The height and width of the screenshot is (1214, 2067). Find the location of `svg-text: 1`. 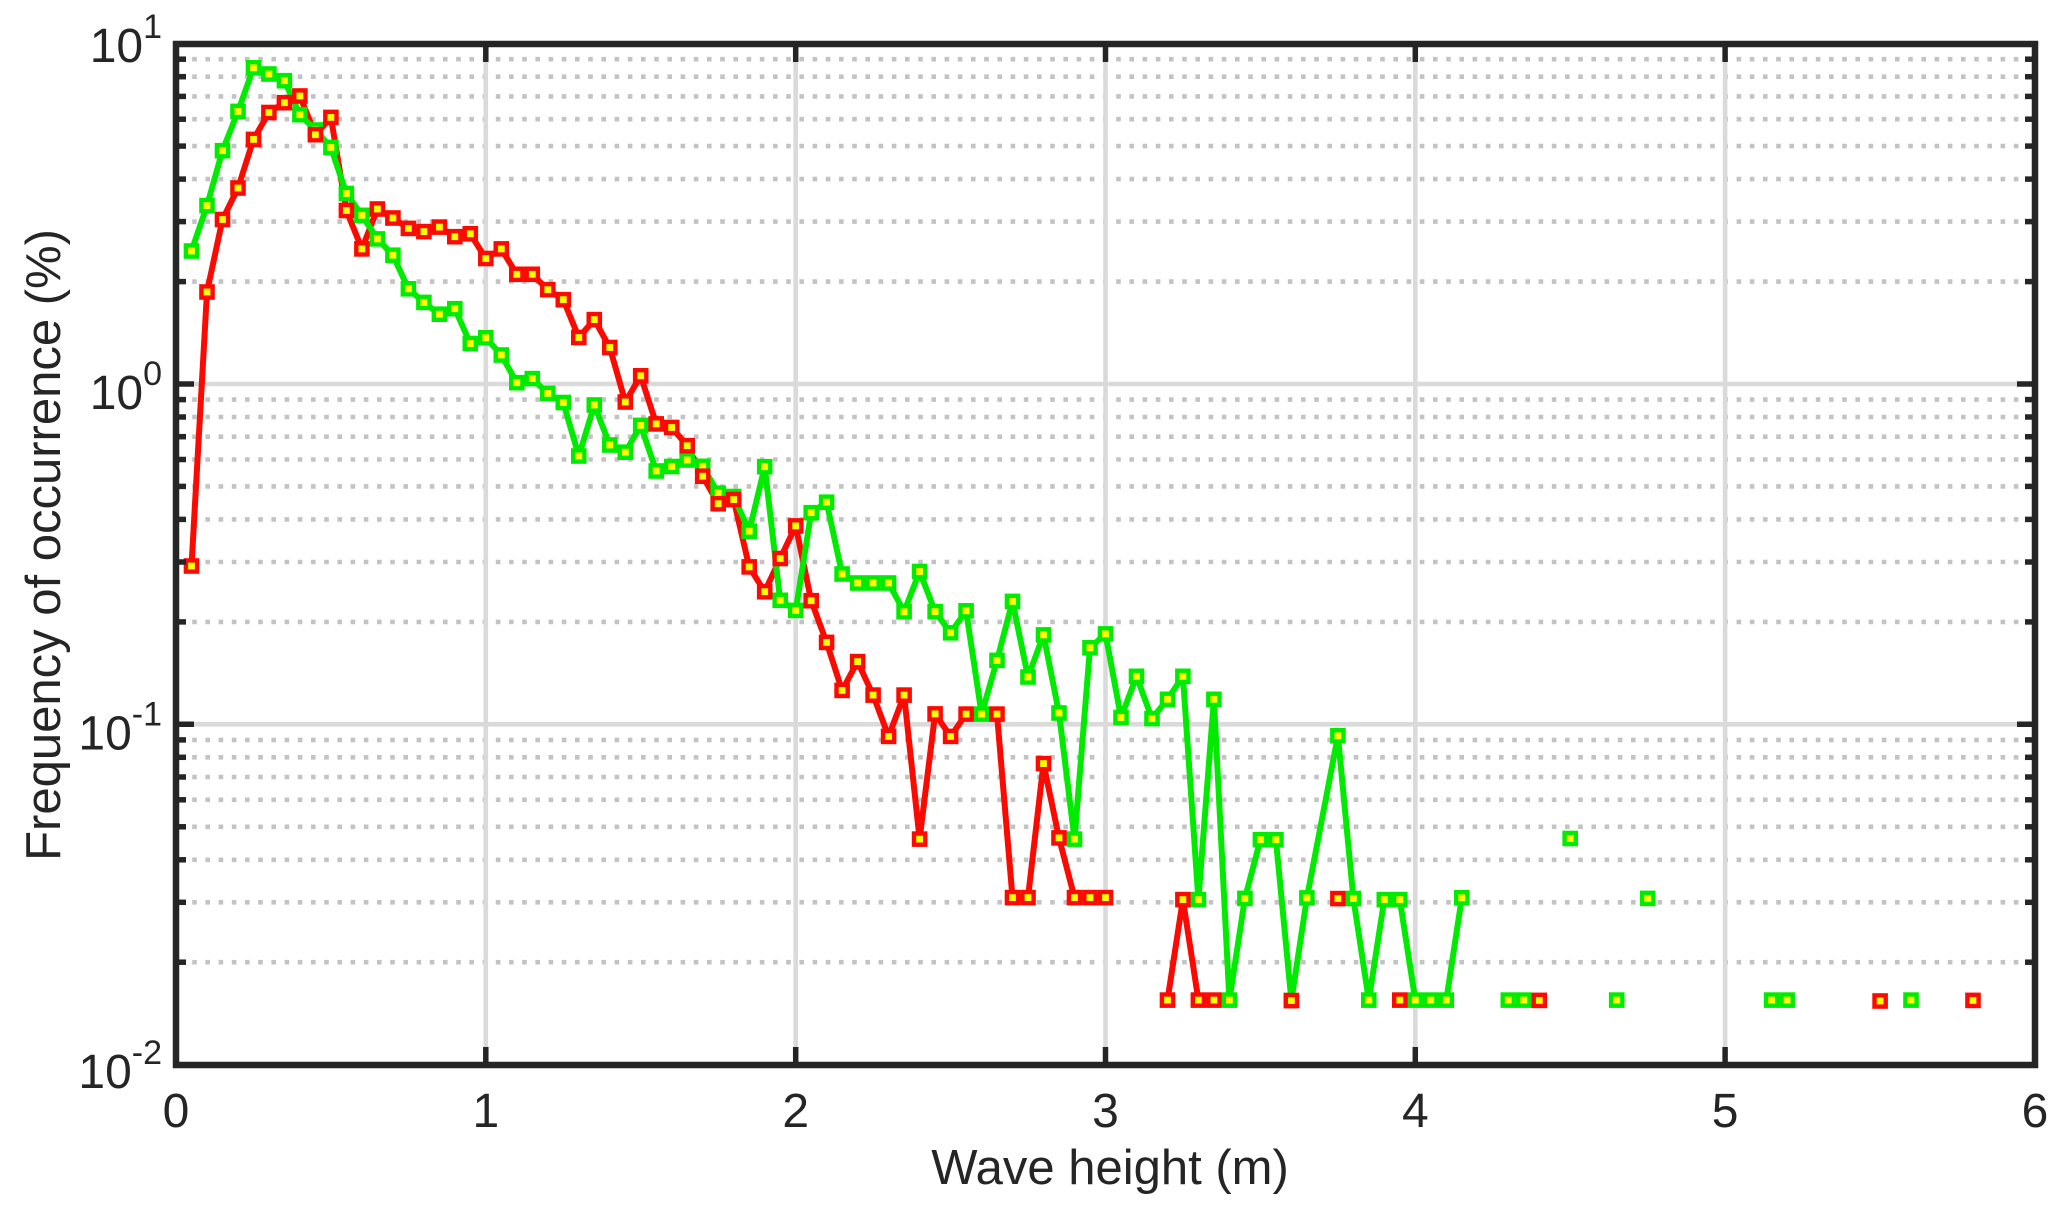

svg-text: 1 is located at coordinates (485, 1111).